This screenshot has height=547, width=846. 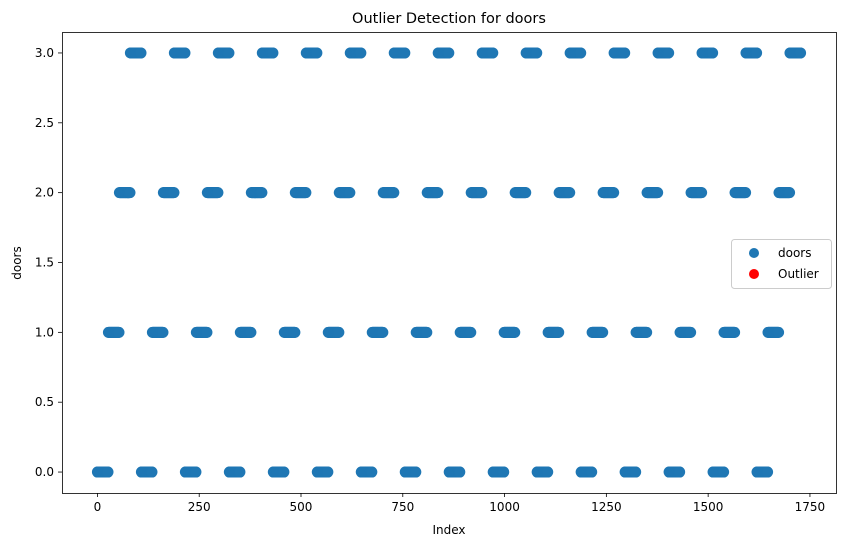 What do you see at coordinates (44, 53) in the screenshot?
I see `y-tick-label: 3.0` at bounding box center [44, 53].